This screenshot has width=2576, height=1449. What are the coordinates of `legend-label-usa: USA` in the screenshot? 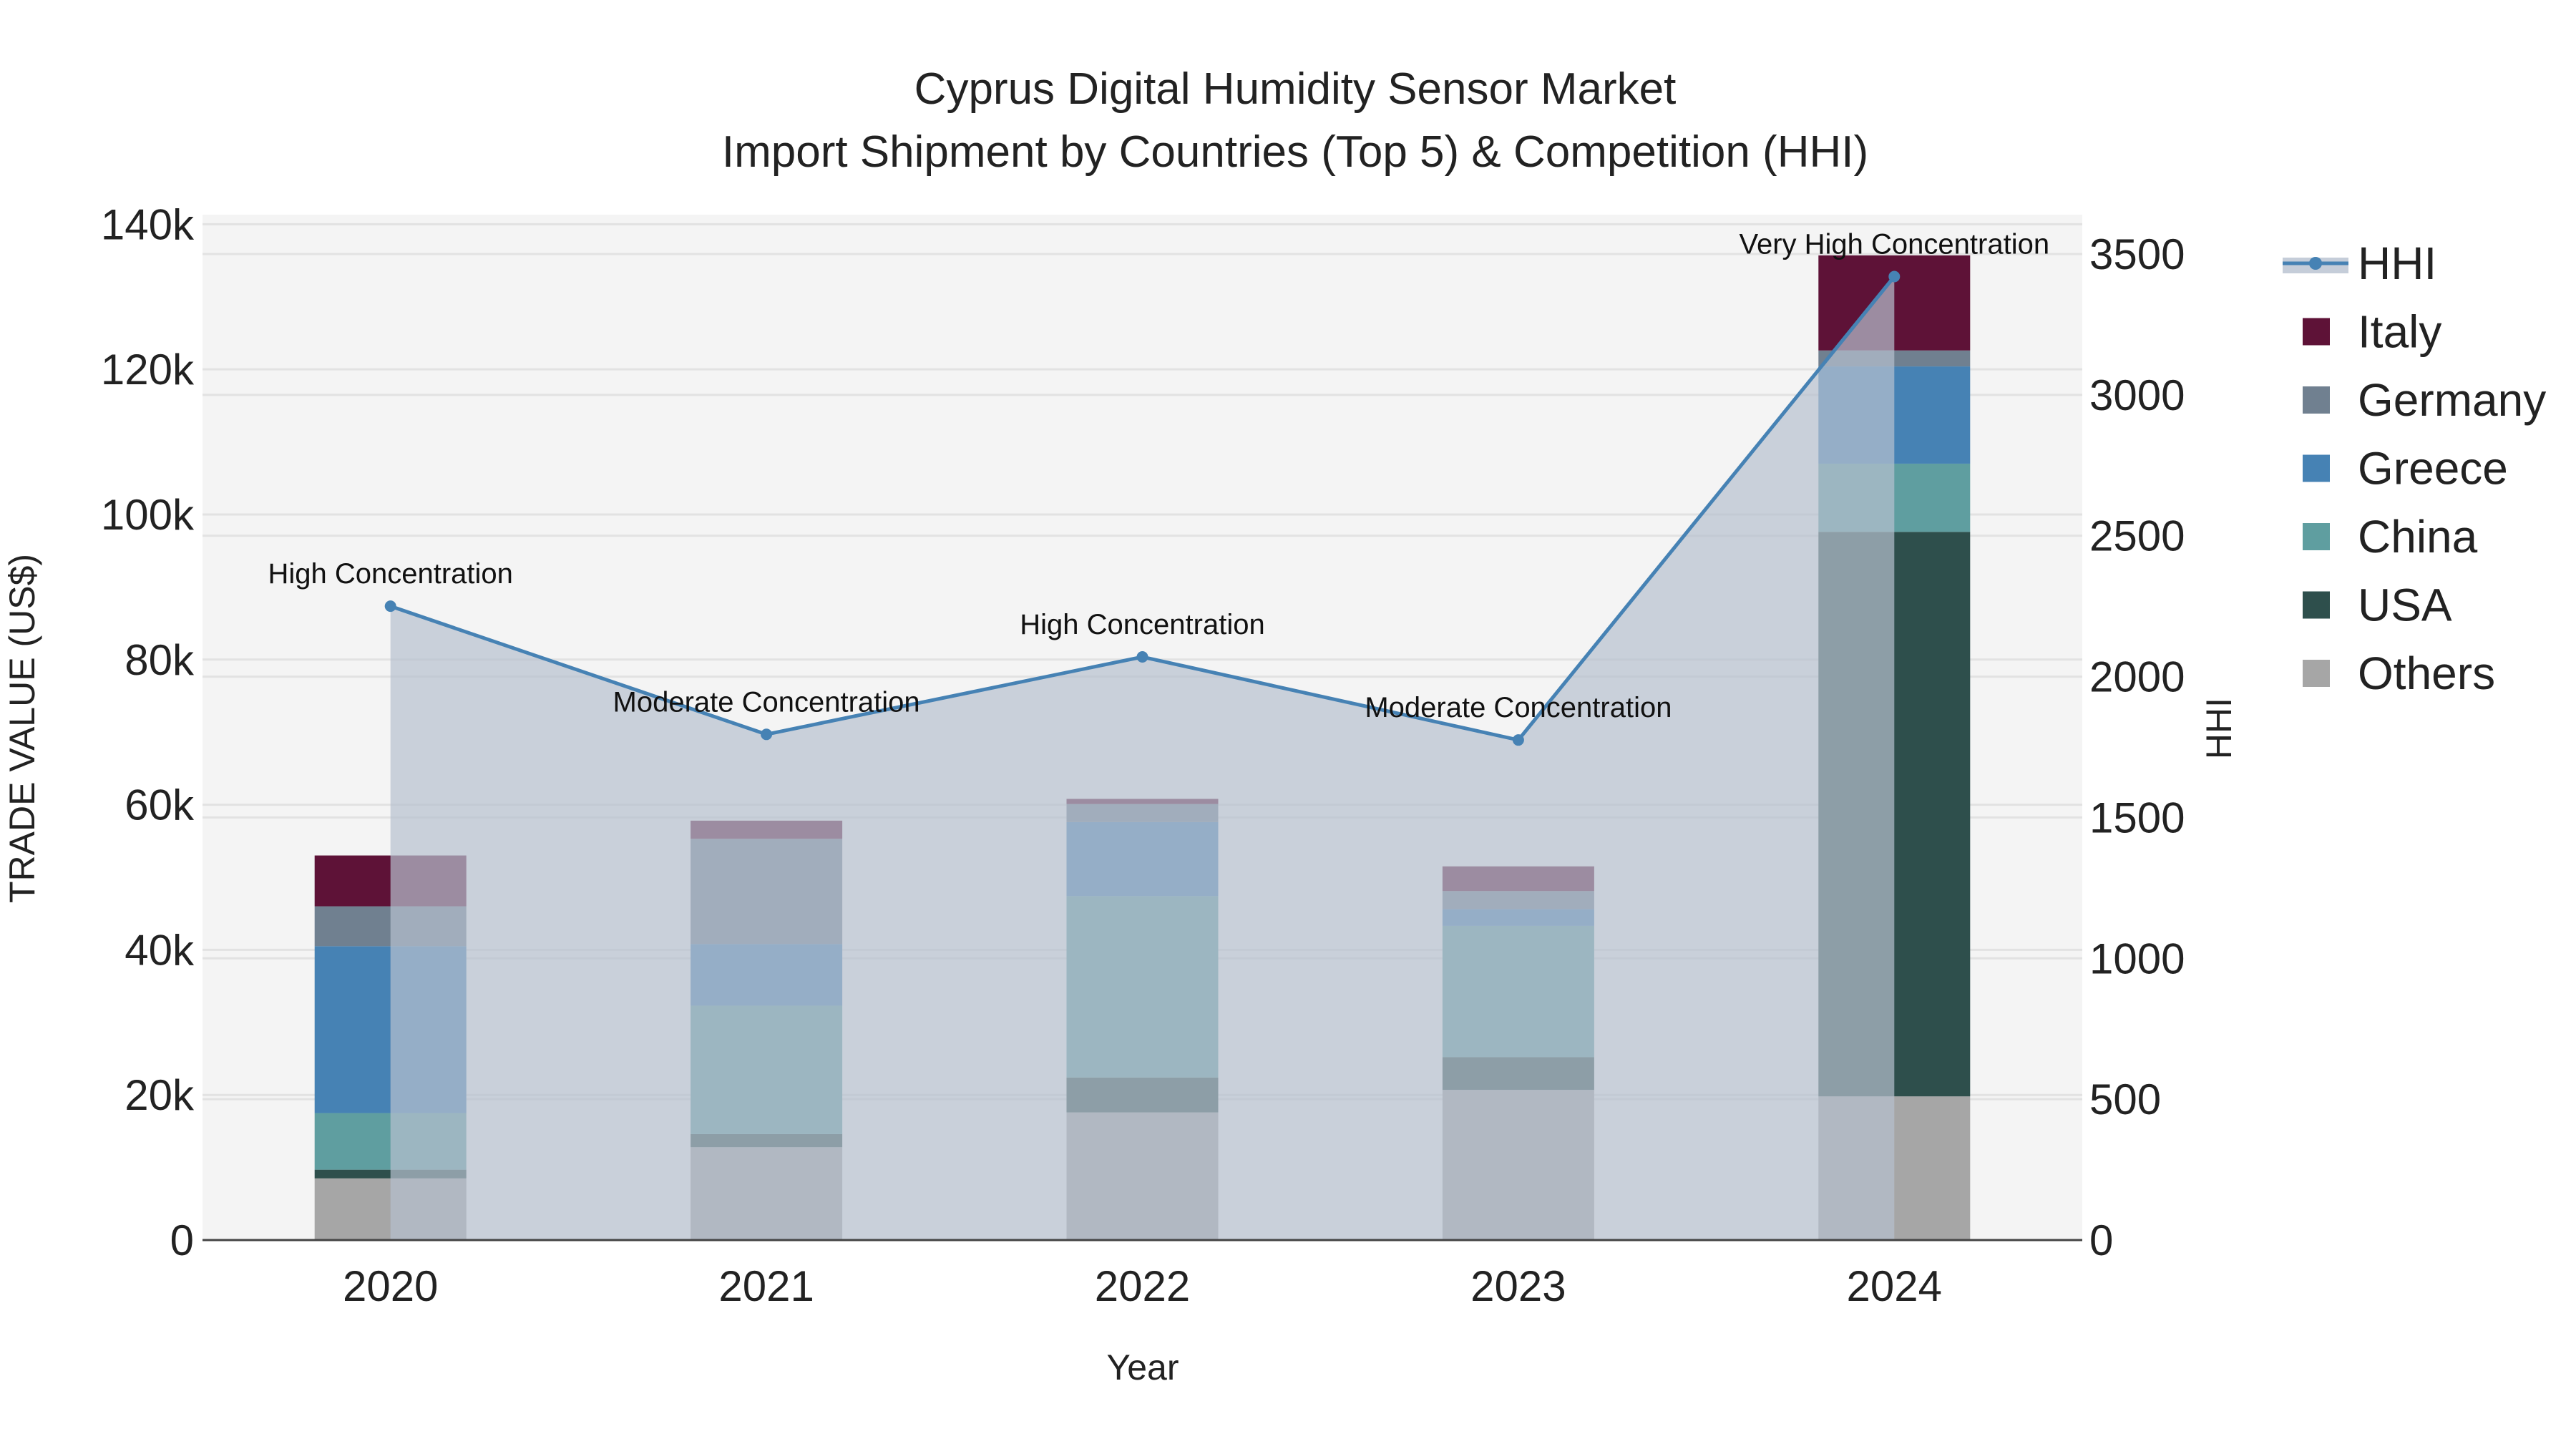 It's located at (2405, 605).